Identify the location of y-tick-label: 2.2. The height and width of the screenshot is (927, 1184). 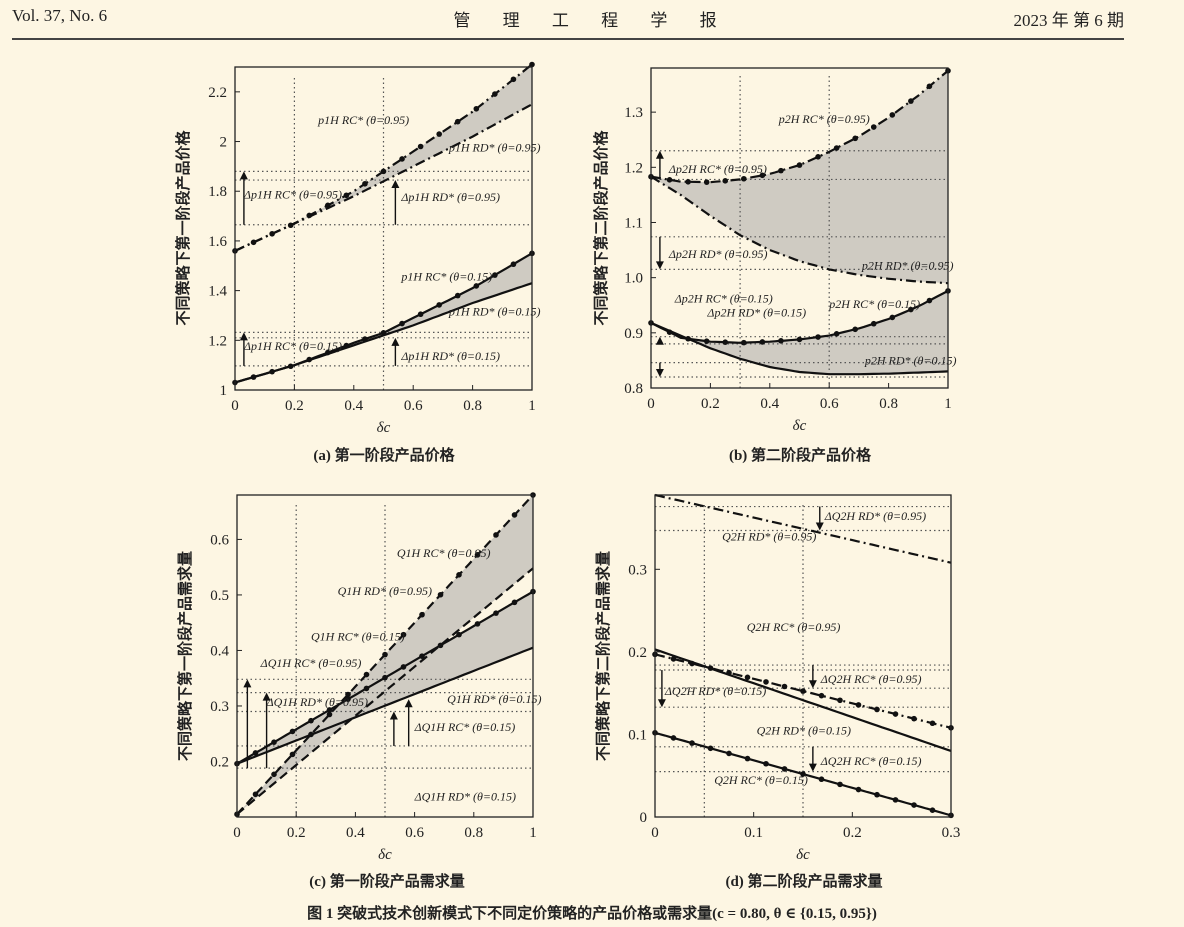
(217, 93).